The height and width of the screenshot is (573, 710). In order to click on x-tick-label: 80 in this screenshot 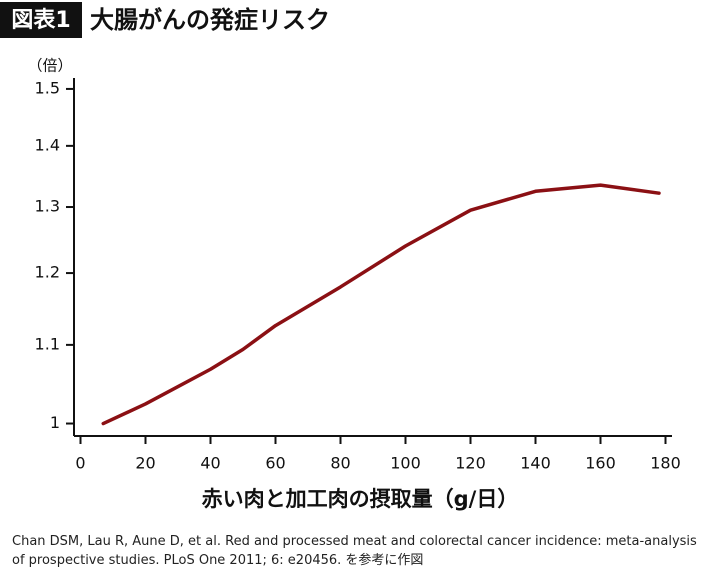, I will do `click(340, 463)`.